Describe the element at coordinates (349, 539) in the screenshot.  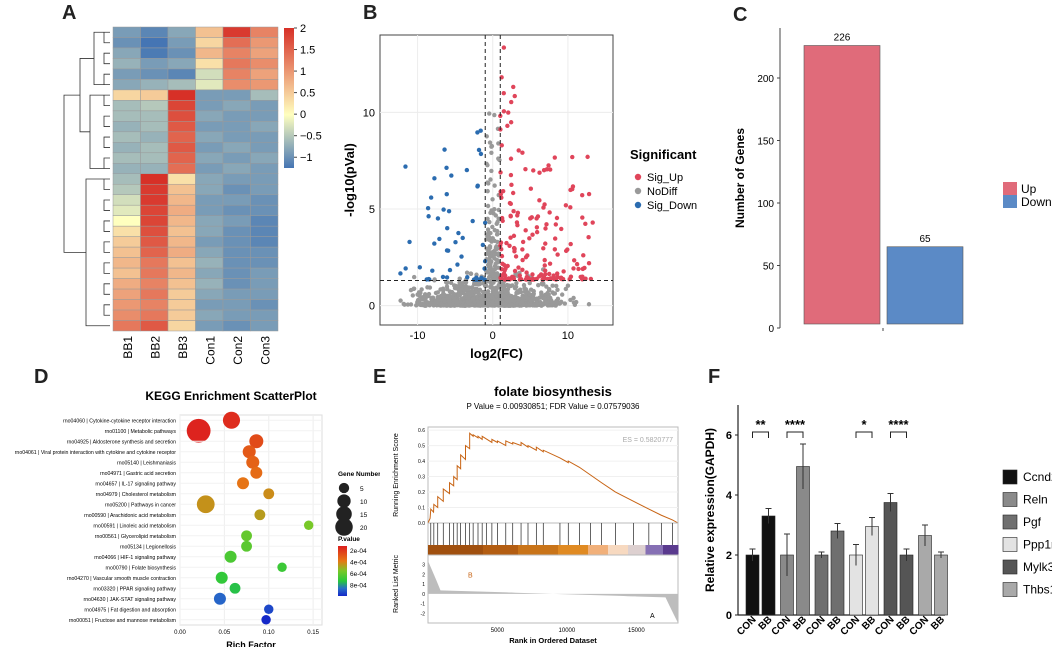
I see `color-legend-title: P.value` at that location.